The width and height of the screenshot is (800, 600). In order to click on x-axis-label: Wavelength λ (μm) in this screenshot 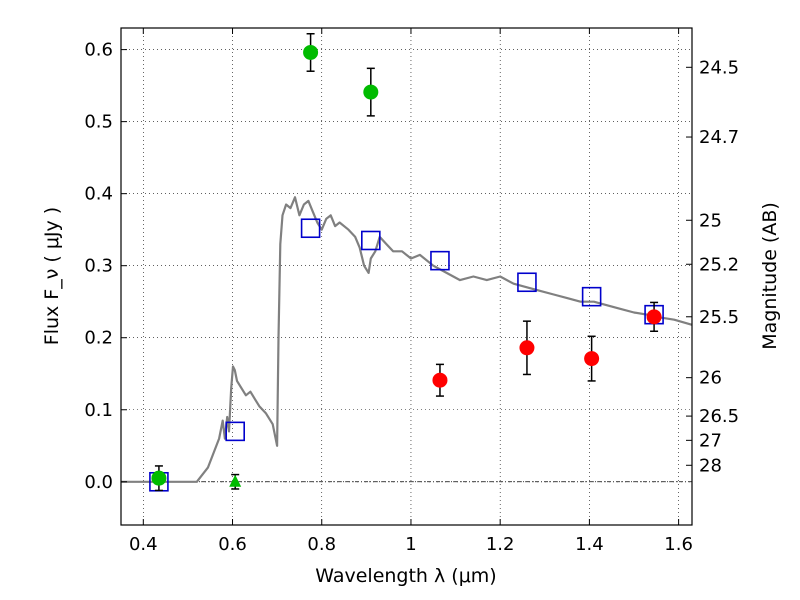, I will do `click(405, 576)`.